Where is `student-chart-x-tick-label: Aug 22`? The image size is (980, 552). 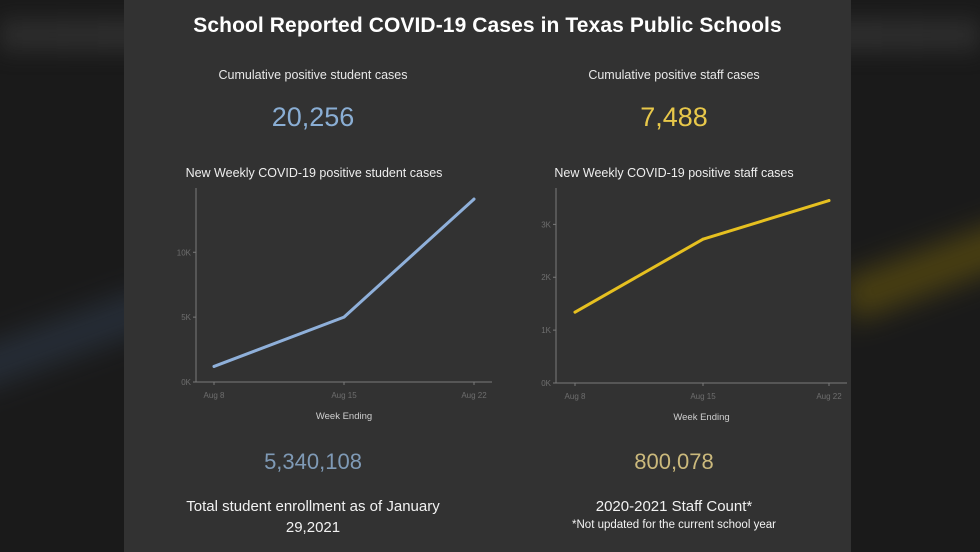
student-chart-x-tick-label: Aug 22 is located at coordinates (474, 395).